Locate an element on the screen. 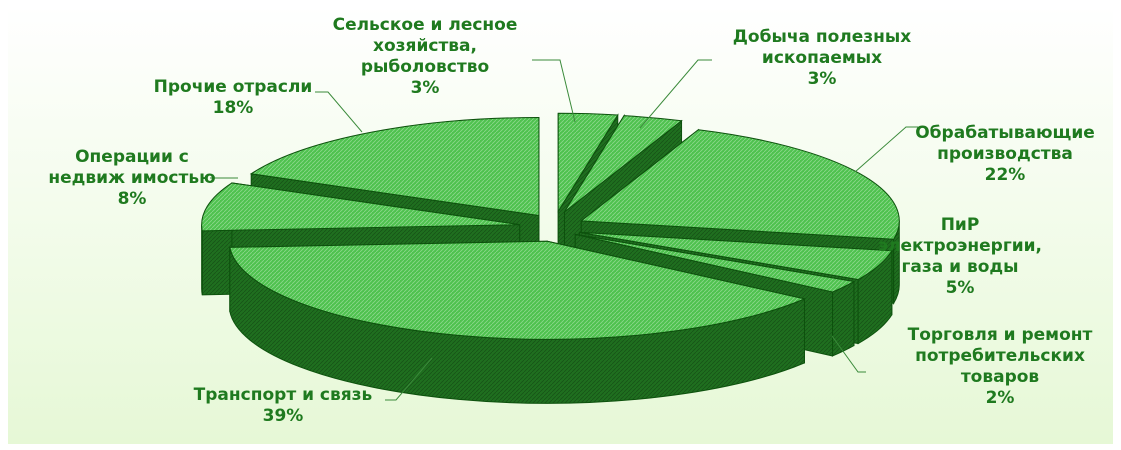 This screenshot has width=1121, height=450. slice-name-label: Транспорт и связь is located at coordinates (283, 395).